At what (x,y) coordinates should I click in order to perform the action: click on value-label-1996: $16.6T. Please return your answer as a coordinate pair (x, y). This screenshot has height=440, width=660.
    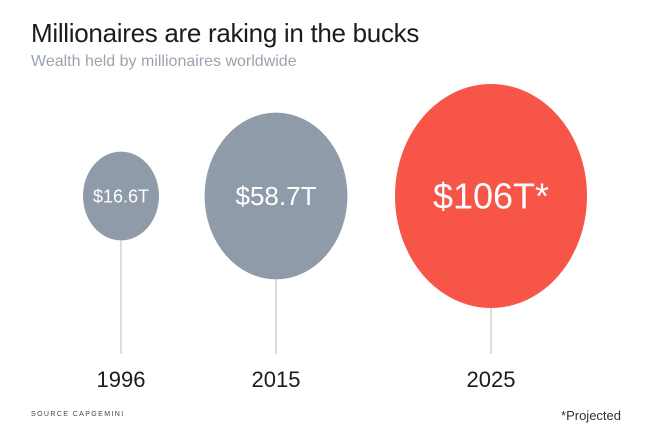
    Looking at the image, I should click on (121, 196).